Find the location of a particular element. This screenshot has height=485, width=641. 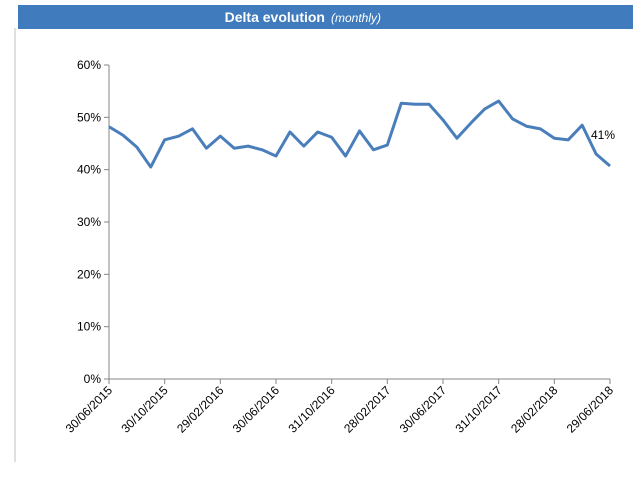

x-tick-label: 30/06/2016 is located at coordinates (256, 409).